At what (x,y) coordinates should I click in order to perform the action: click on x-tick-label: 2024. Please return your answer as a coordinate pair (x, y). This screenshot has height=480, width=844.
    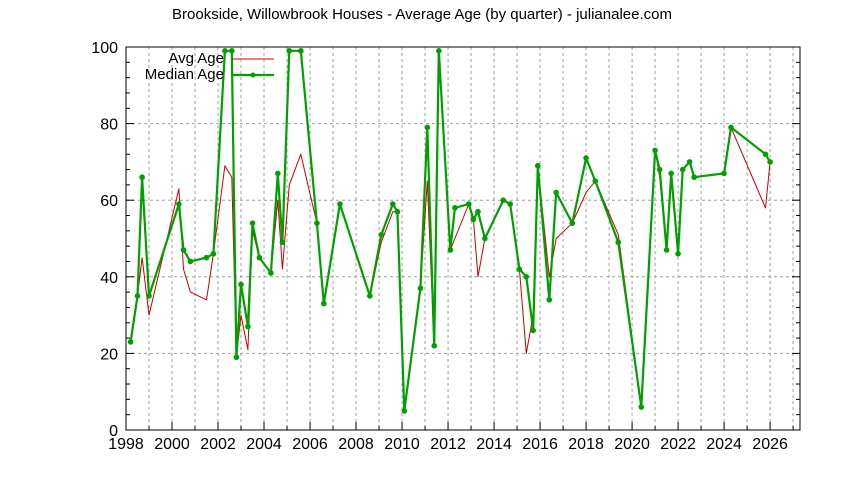
    Looking at the image, I should click on (724, 444).